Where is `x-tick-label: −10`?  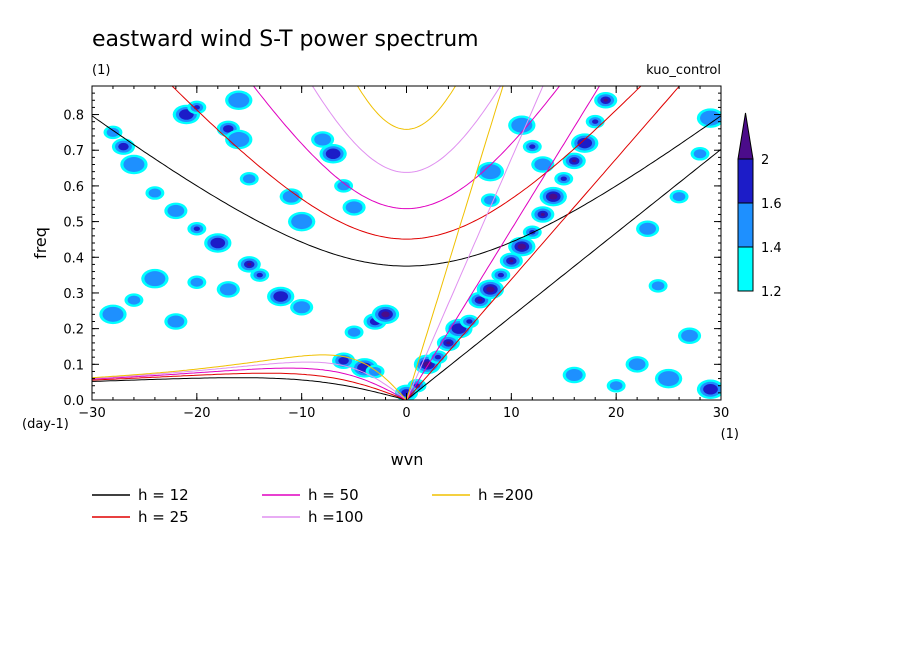
x-tick-label: −10 is located at coordinates (301, 413).